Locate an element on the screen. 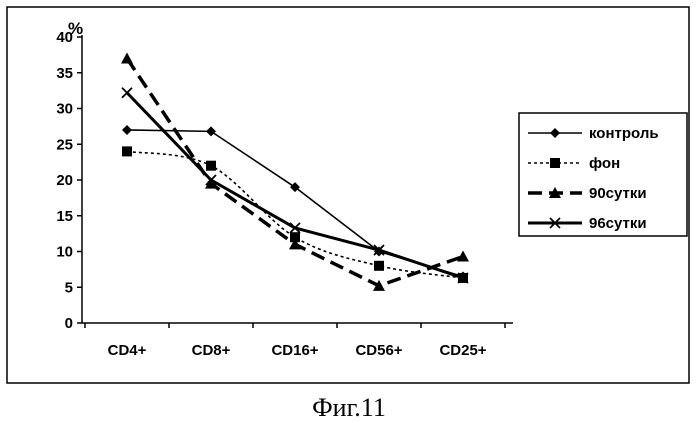 The height and width of the screenshot is (423, 699). y-tick-label: 35 is located at coordinates (64, 73).